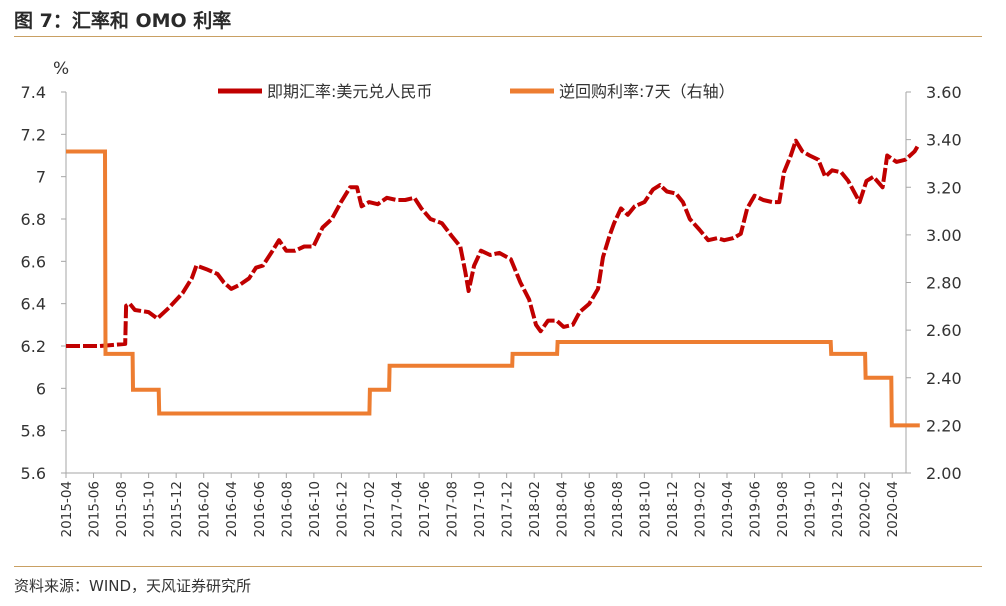  I want to click on right-tick-label: 3.40, so click(944, 140).